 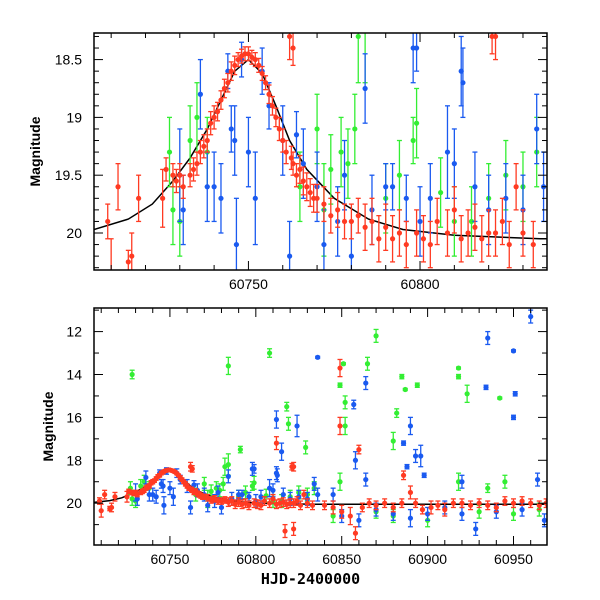 What do you see at coordinates (255, 559) in the screenshot?
I see `x-tick-label: 60800` at bounding box center [255, 559].